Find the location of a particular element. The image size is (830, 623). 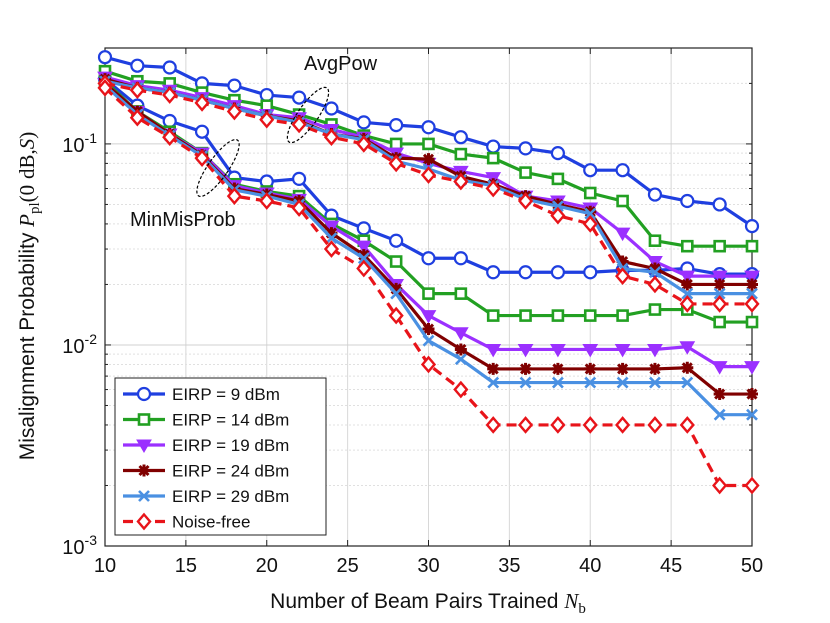

y-axis-title: Misalignment Probability Ppl(0 dB,S) is located at coordinates (29, 296).